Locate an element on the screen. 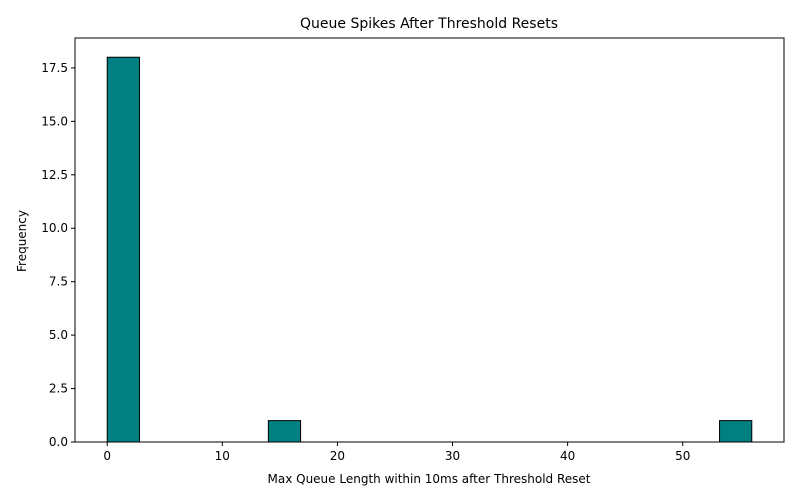 The width and height of the screenshot is (800, 500). x-tick-label: 0 is located at coordinates (107, 456).